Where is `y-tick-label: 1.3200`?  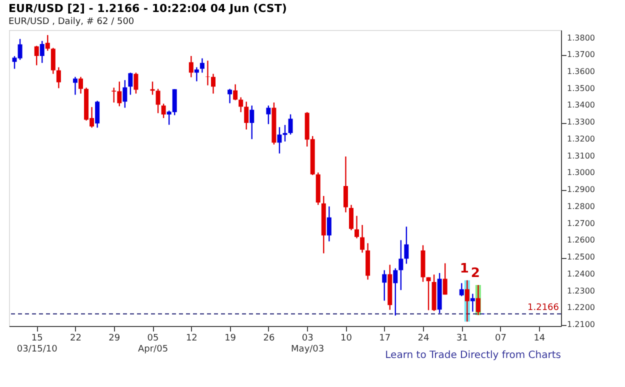 y-tick-label: 1.3200 is located at coordinates (581, 139).